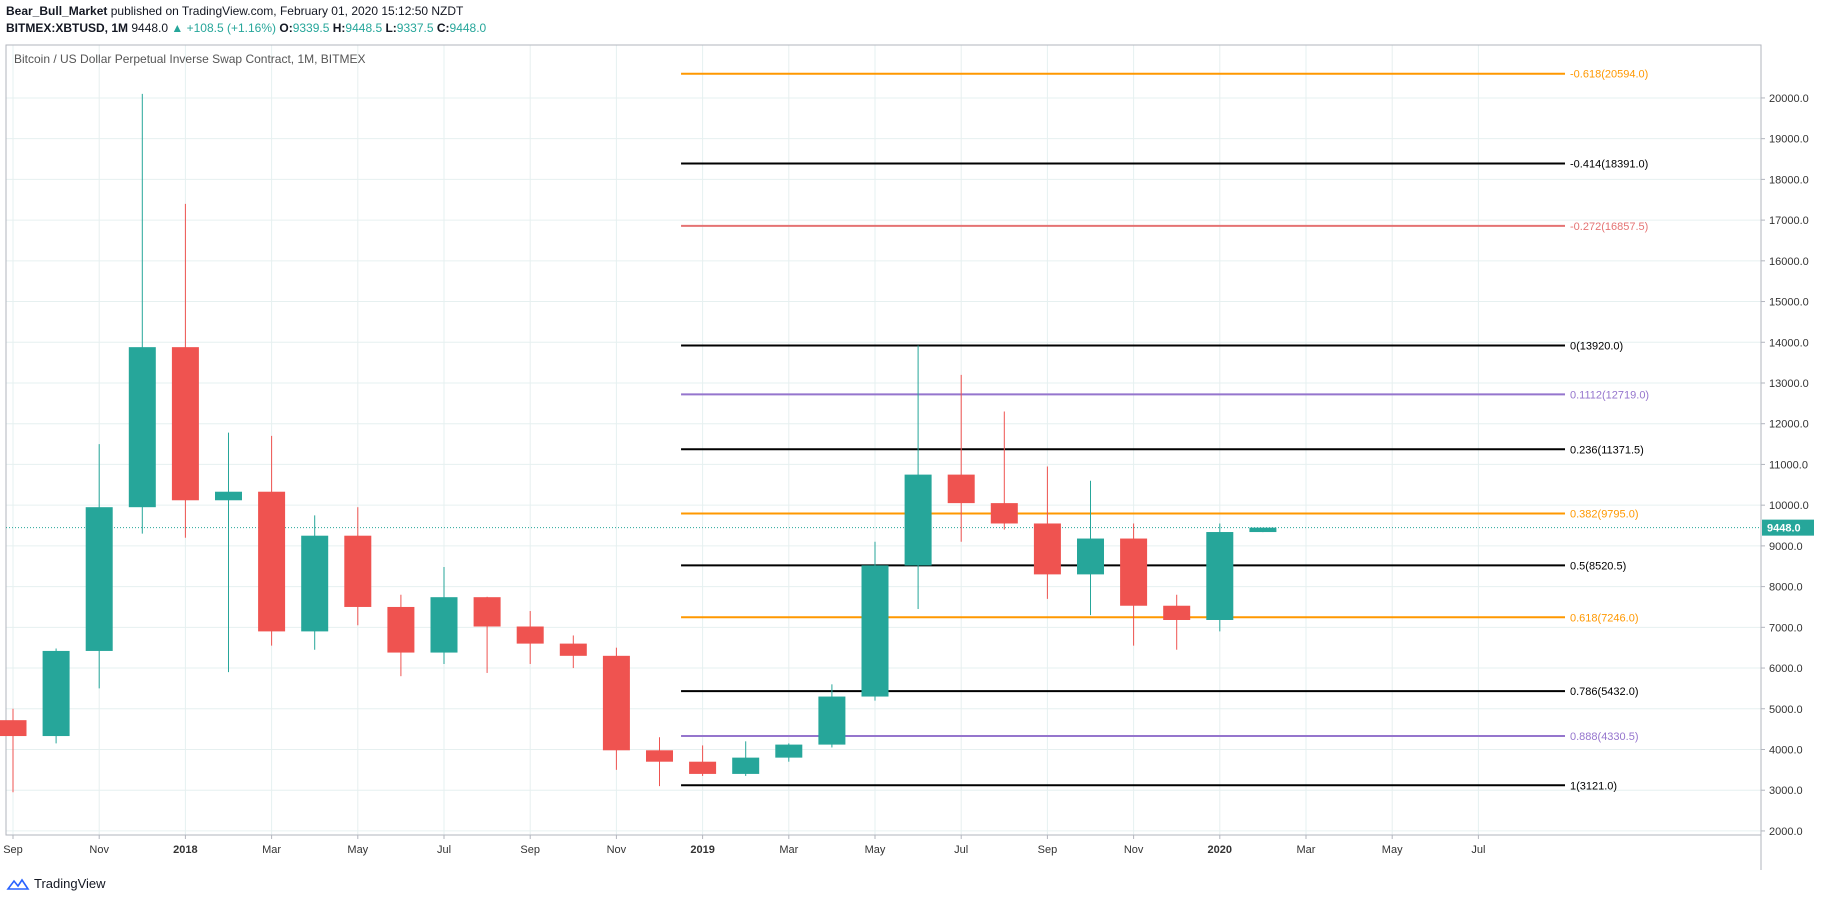 This screenshot has height=902, width=1828. Describe the element at coordinates (1789, 140) in the screenshot. I see `y-tick-label: 19000.0` at that location.